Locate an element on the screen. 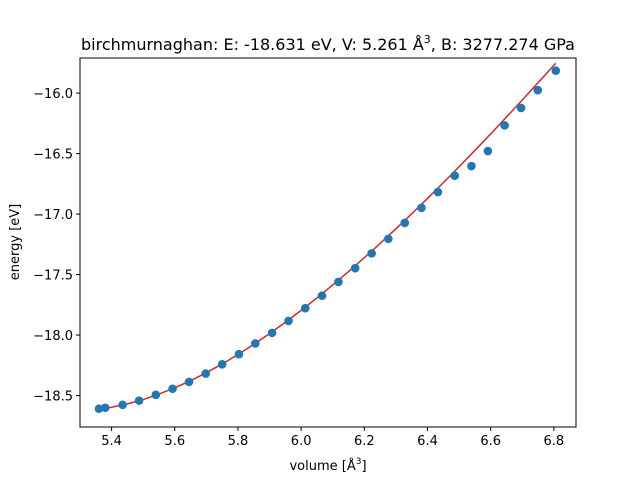 Image resolution: width=640 pixels, height=480 pixels. x-axis-label-end: ] is located at coordinates (363, 466).